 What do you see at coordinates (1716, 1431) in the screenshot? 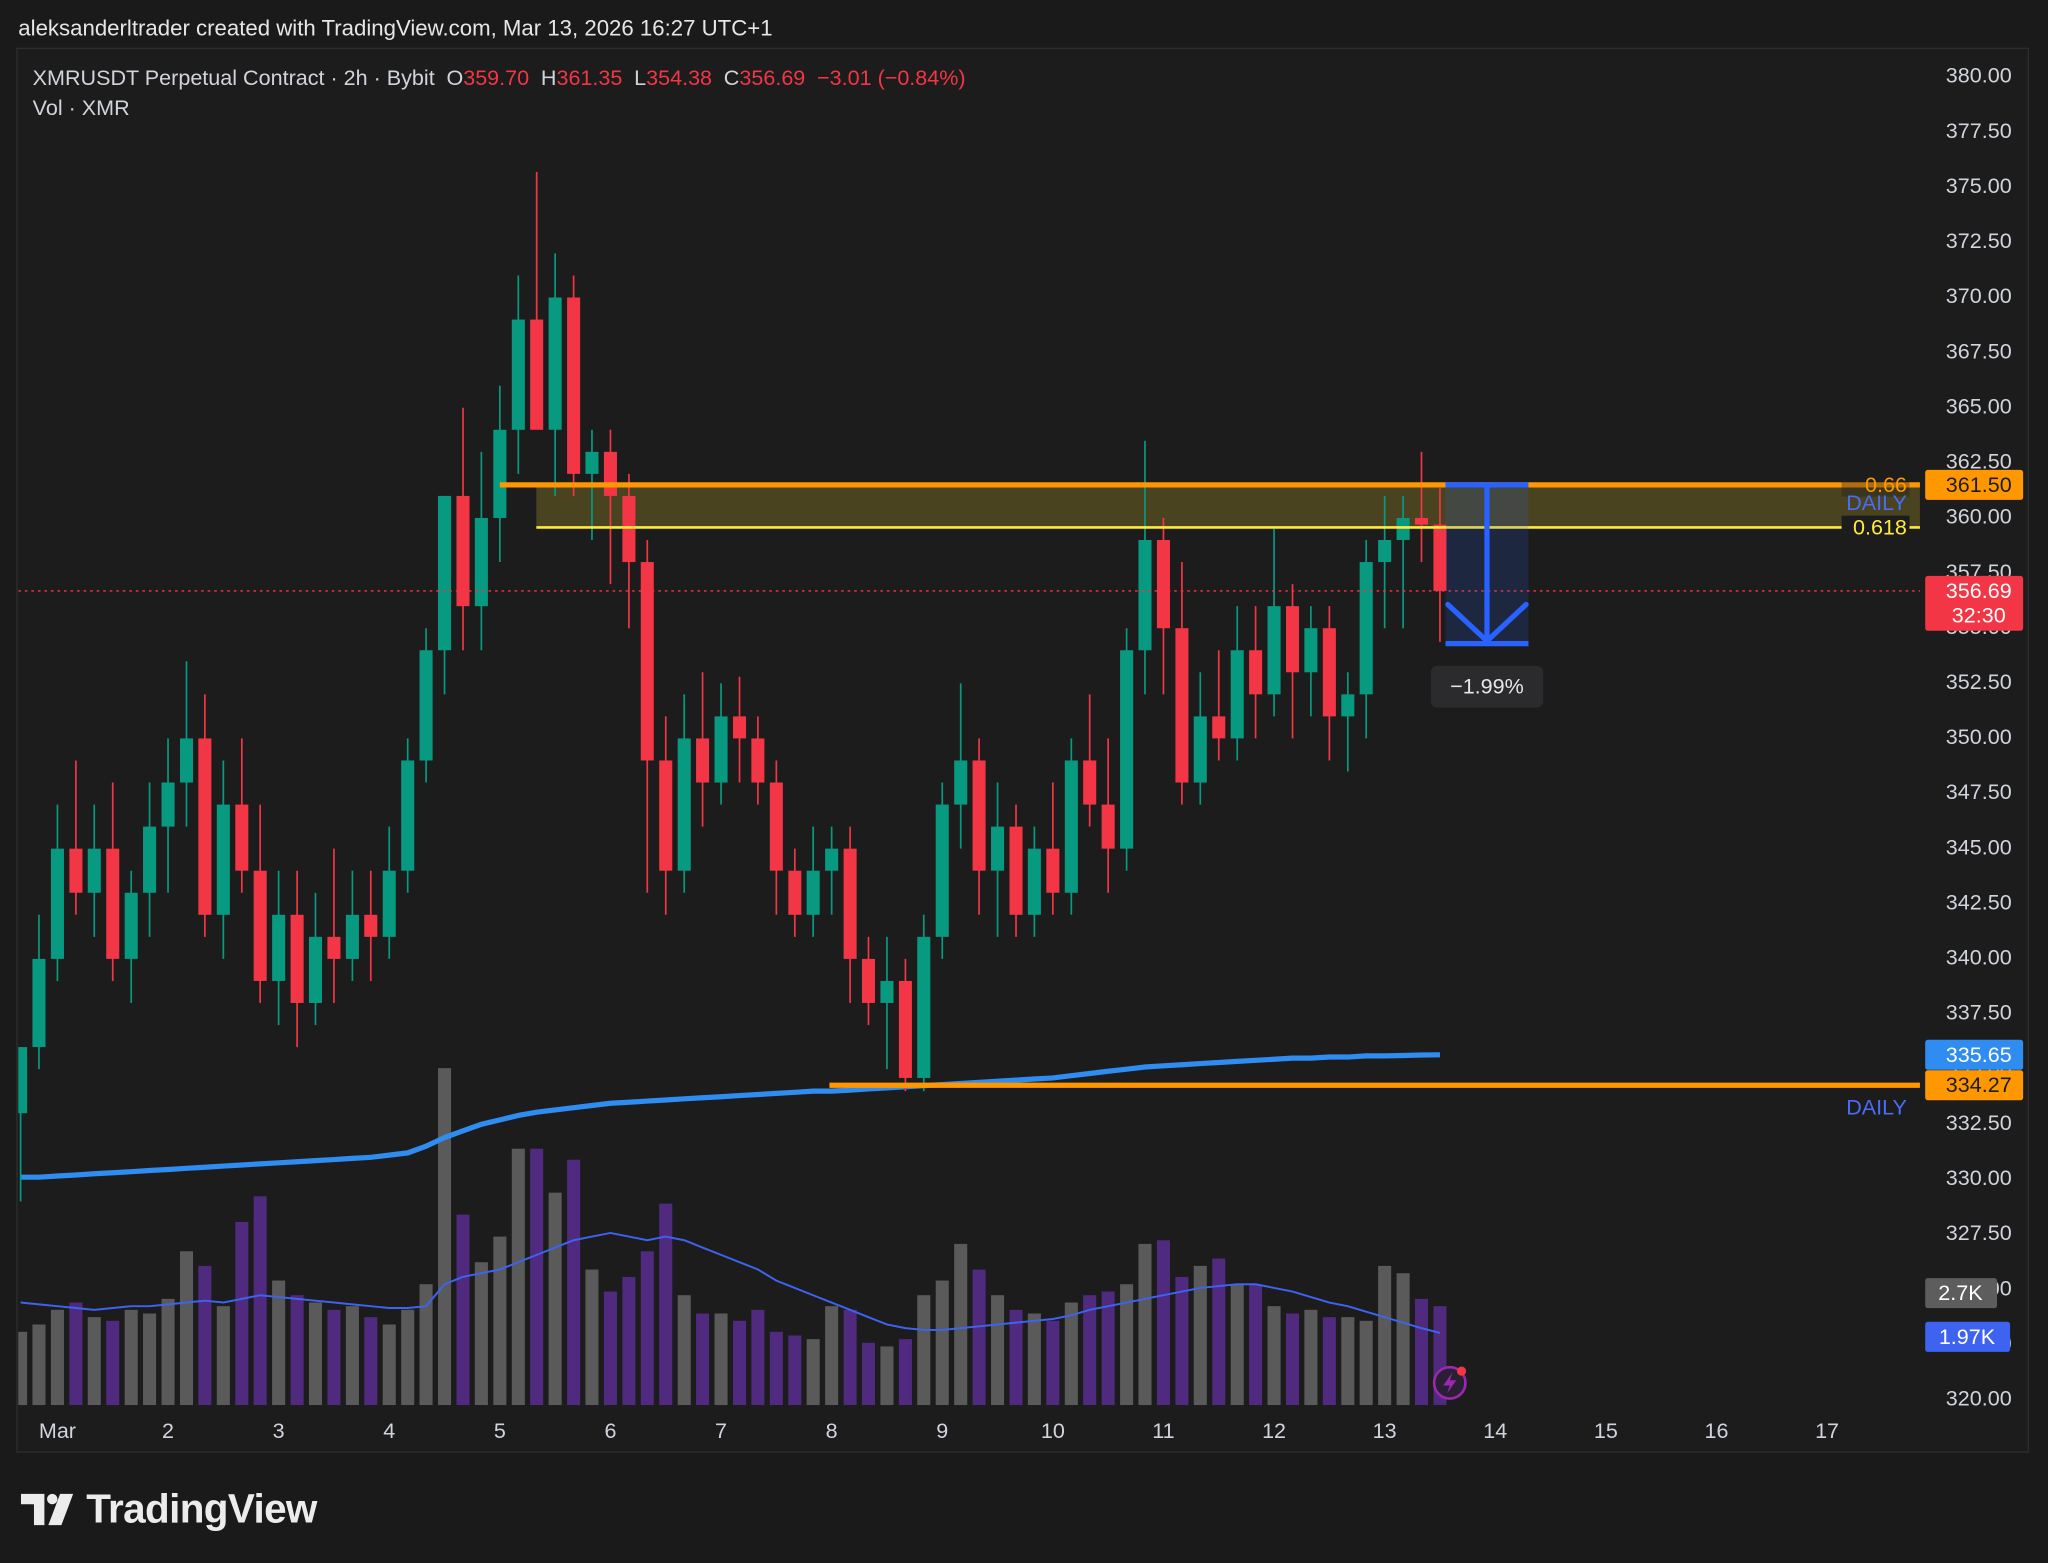
I see `x-tick-label: 16` at bounding box center [1716, 1431].